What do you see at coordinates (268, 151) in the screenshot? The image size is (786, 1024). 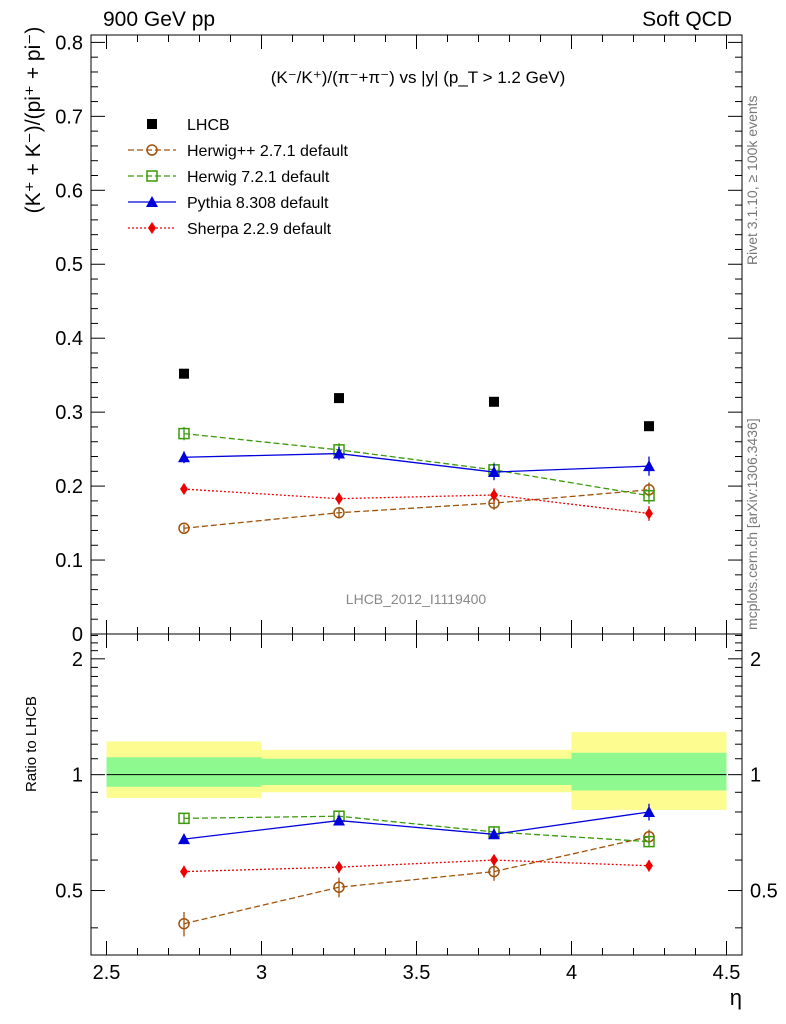 I see `legend-label: Herwig++ 2.7.1 default` at bounding box center [268, 151].